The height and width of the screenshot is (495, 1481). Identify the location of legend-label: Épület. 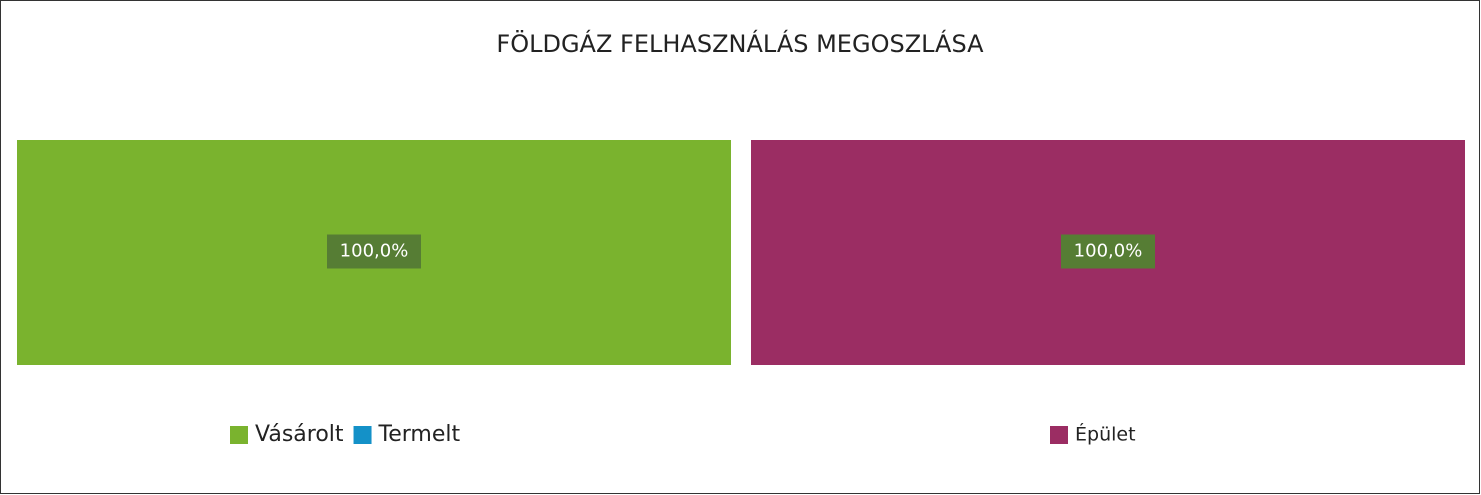
(1105, 434).